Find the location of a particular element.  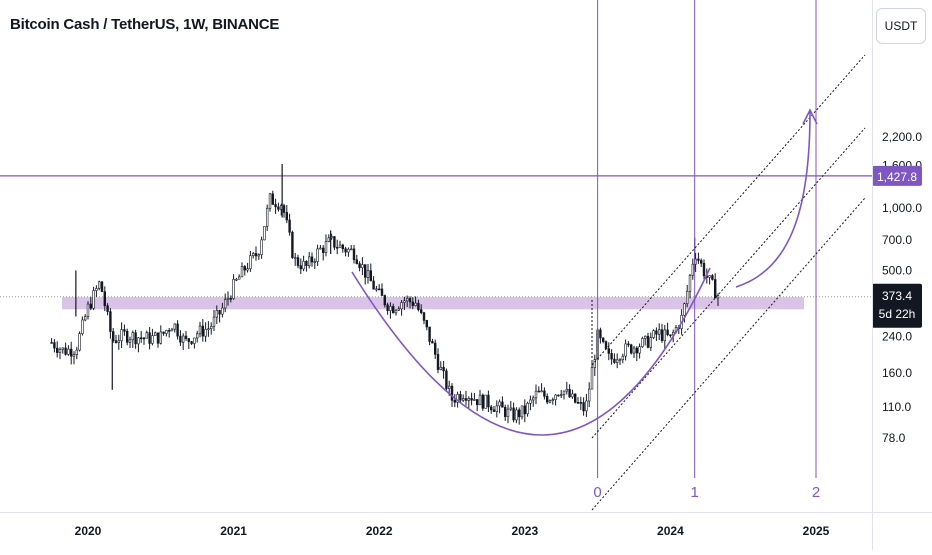

last-price-label: 373.4 is located at coordinates (897, 296).